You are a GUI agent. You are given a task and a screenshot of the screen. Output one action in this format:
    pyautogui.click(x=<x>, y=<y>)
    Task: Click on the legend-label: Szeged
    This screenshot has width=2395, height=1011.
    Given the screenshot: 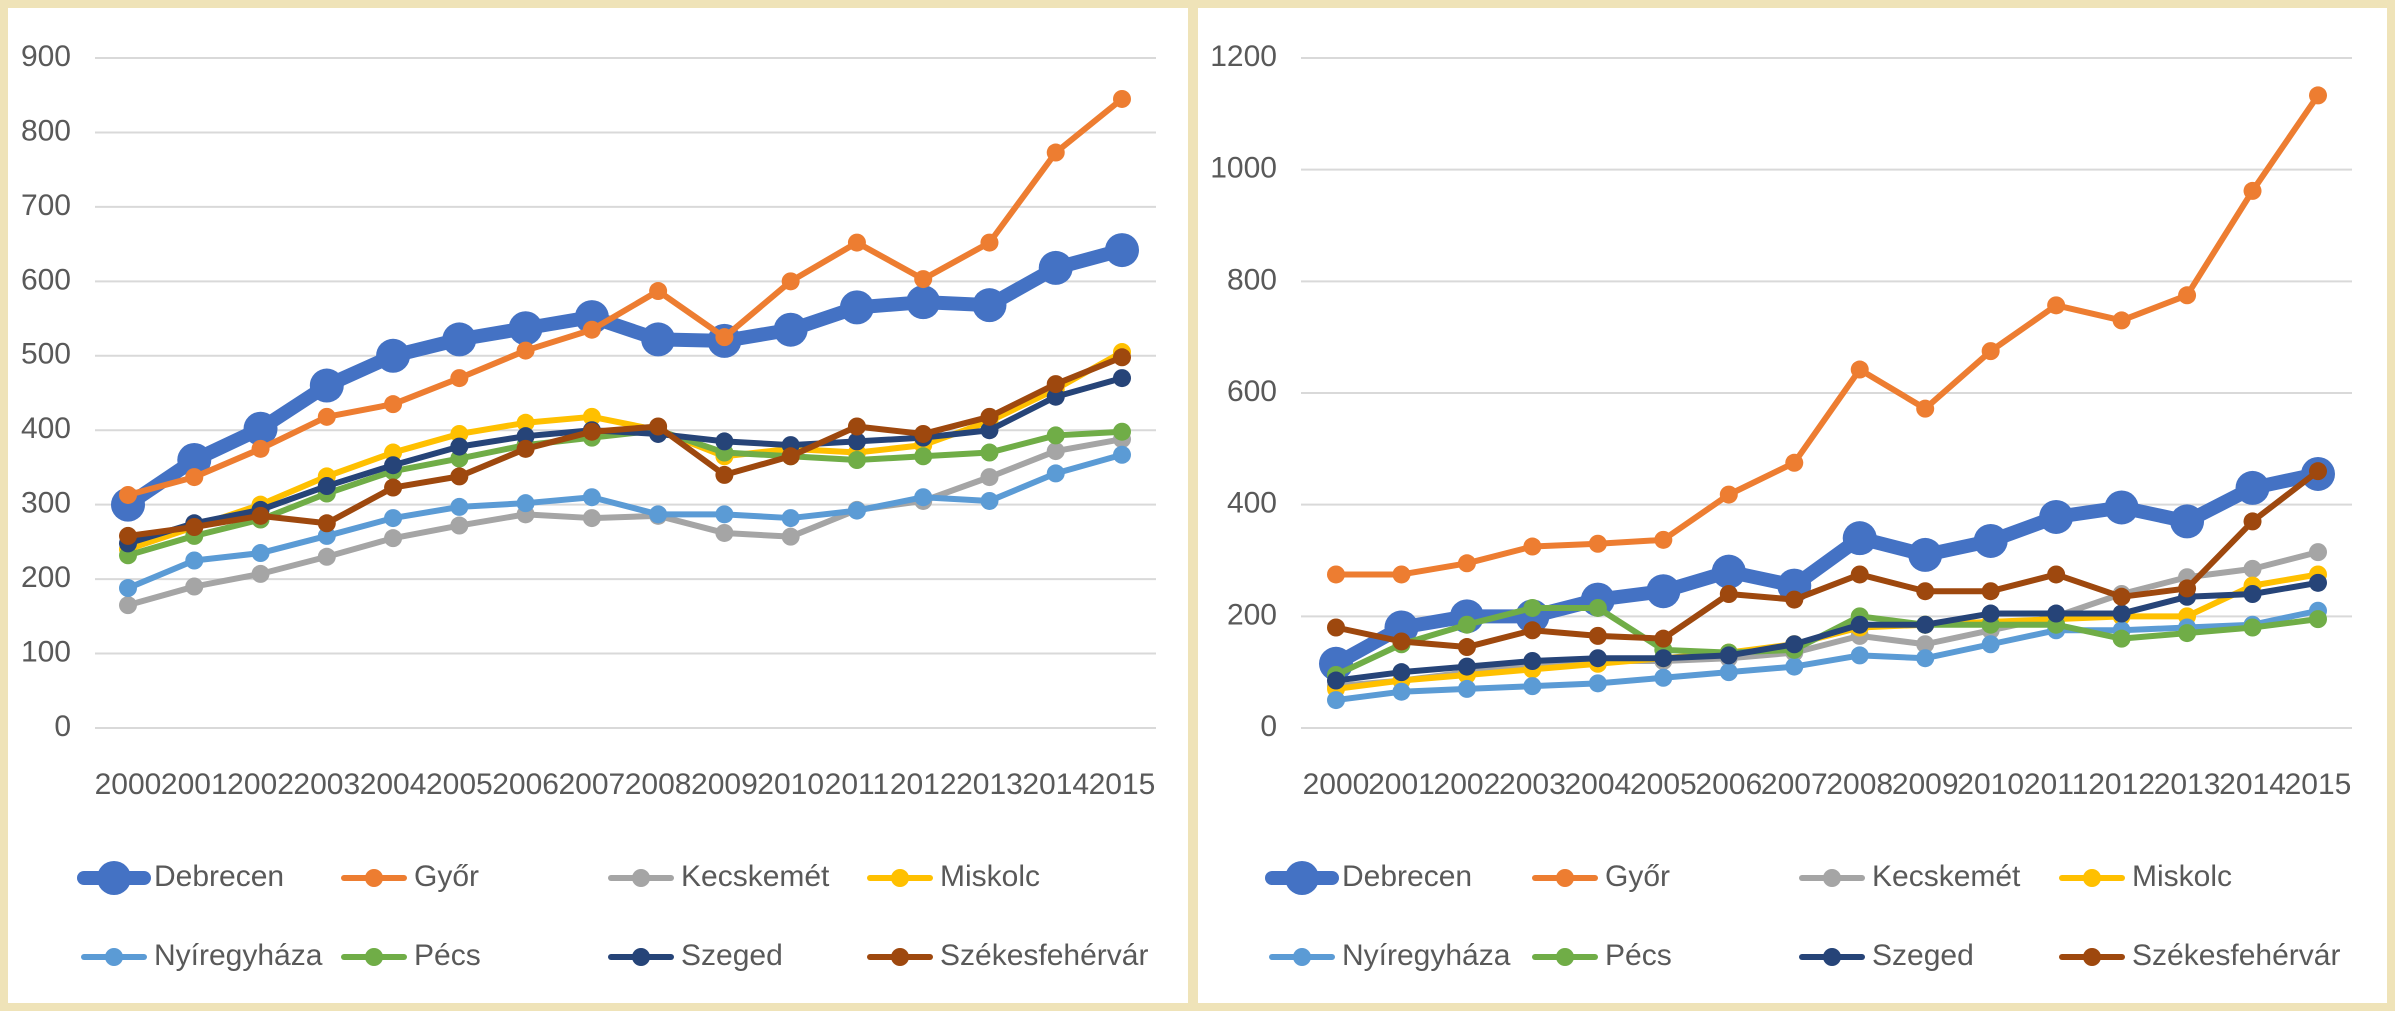 What is the action you would take?
    pyautogui.click(x=732, y=955)
    